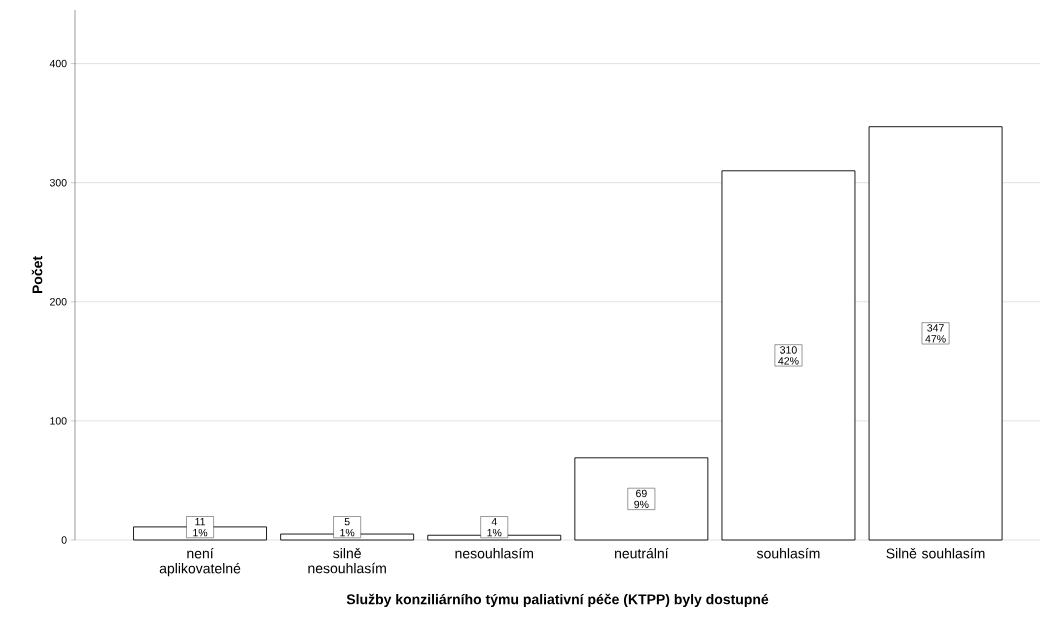 The width and height of the screenshot is (1044, 629). Describe the element at coordinates (557, 600) in the screenshot. I see `x-axis-title: Služby konziliárního týmu paliativní péče (KTPP) byly dostupné` at that location.